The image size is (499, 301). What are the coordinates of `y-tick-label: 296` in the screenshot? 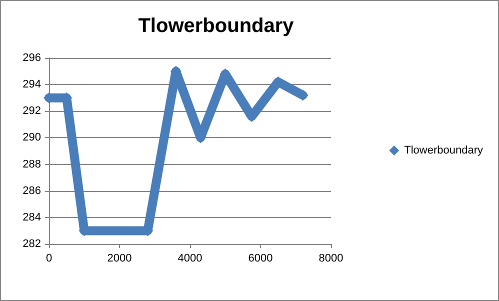 It's located at (31, 58).